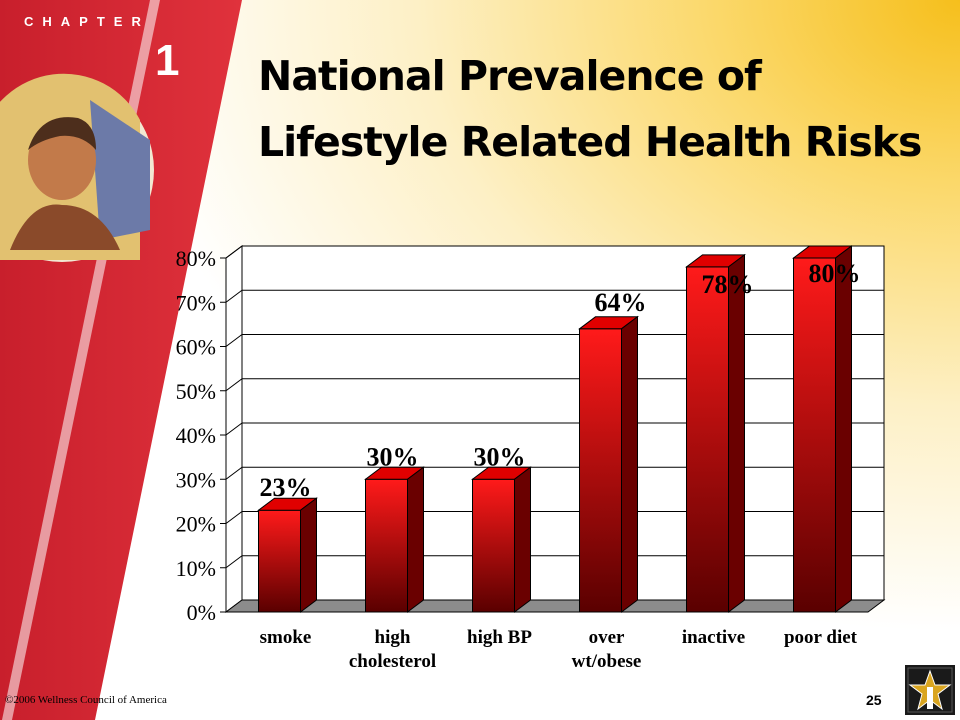  I want to click on category-label: poor diet, so click(821, 637).